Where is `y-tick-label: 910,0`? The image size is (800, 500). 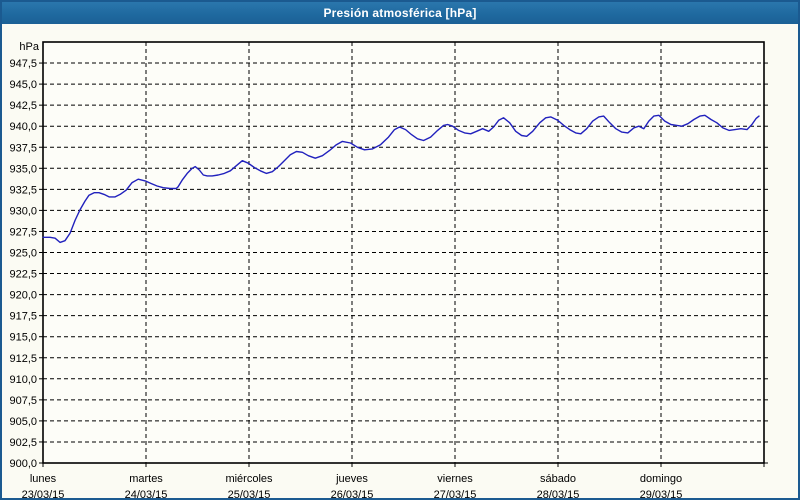 y-tick-label: 910,0 is located at coordinates (23, 380).